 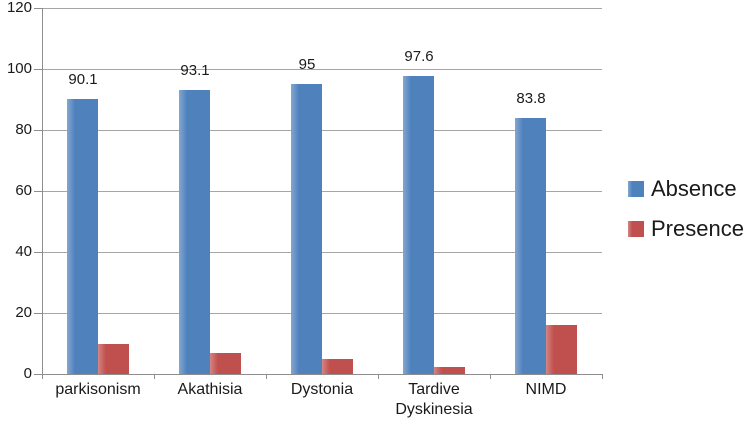 What do you see at coordinates (636, 229) in the screenshot?
I see `legend-swatch-presence-icon` at bounding box center [636, 229].